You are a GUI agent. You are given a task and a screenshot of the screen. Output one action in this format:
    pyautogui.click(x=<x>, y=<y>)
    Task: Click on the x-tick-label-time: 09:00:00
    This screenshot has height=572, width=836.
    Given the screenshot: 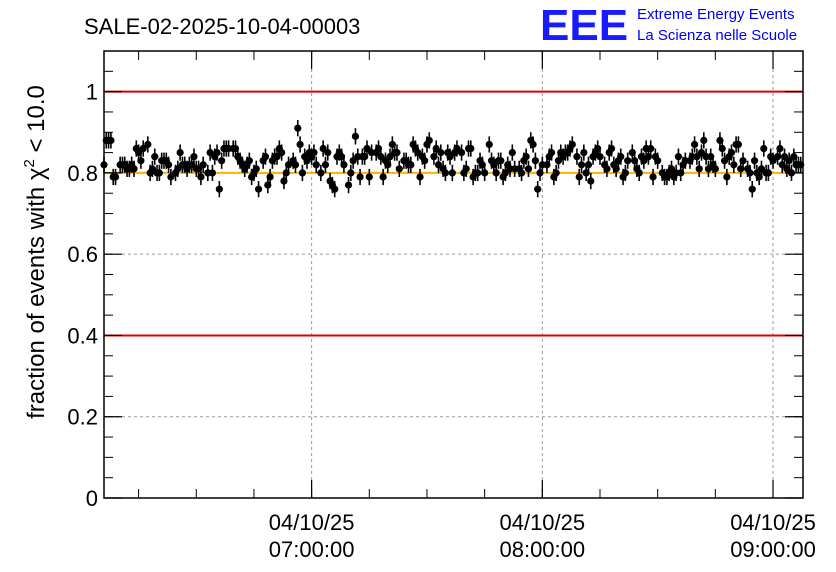 What is the action you would take?
    pyautogui.click(x=773, y=549)
    